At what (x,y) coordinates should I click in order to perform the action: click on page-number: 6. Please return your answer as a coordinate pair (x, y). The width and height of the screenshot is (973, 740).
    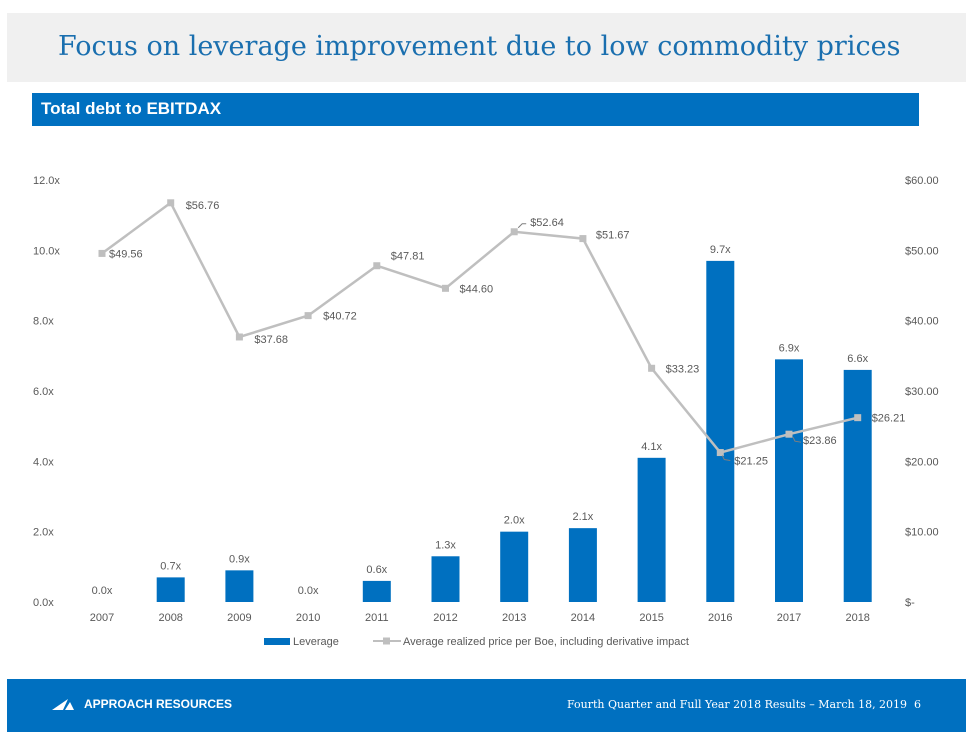
    Looking at the image, I should click on (917, 704).